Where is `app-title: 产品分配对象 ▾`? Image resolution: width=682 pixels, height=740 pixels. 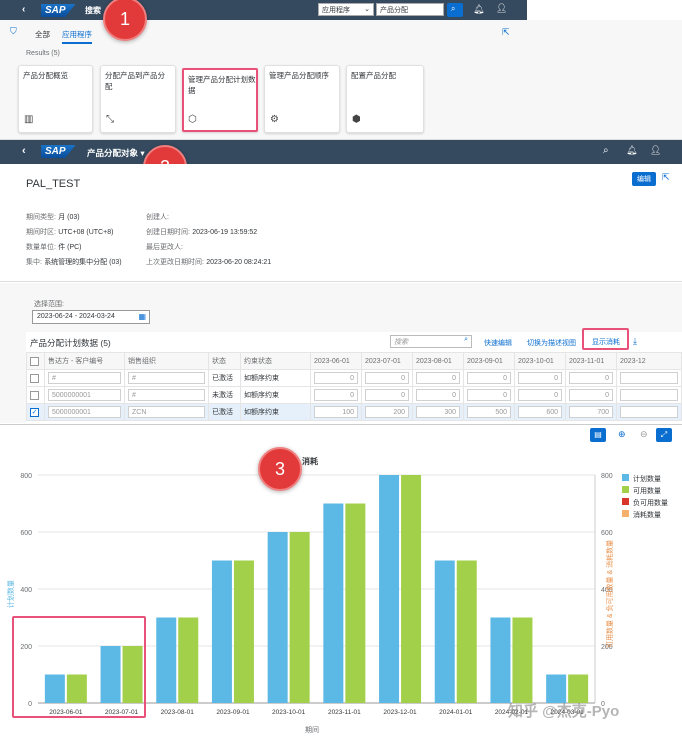 app-title: 产品分配对象 ▾ is located at coordinates (116, 153).